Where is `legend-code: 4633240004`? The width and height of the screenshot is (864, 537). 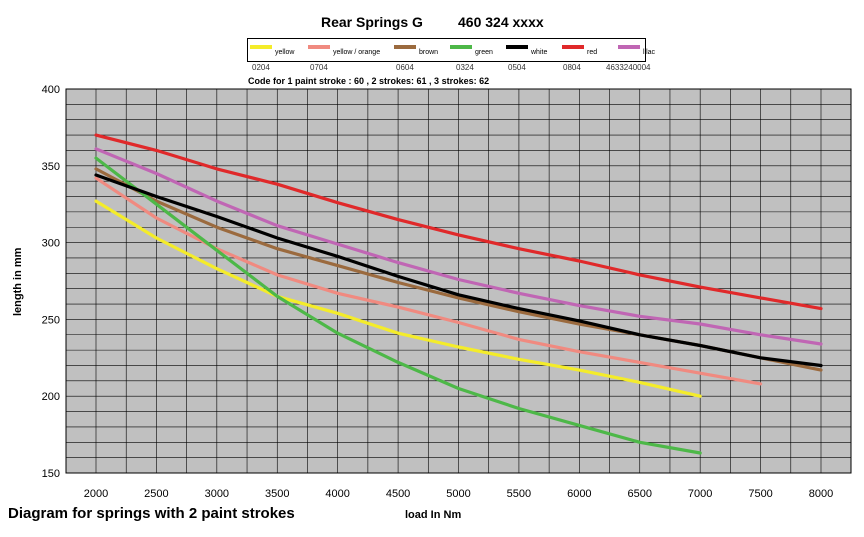
legend-code: 4633240004 is located at coordinates (628, 67).